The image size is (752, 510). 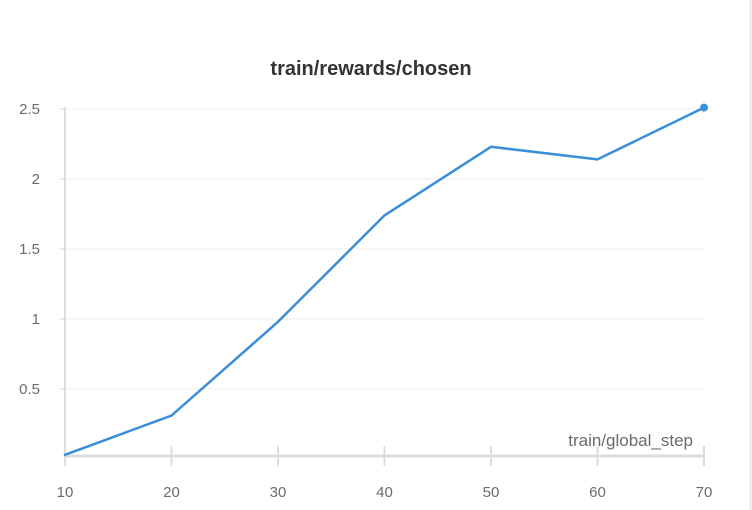 What do you see at coordinates (171, 492) in the screenshot?
I see `x-tick-label: 20` at bounding box center [171, 492].